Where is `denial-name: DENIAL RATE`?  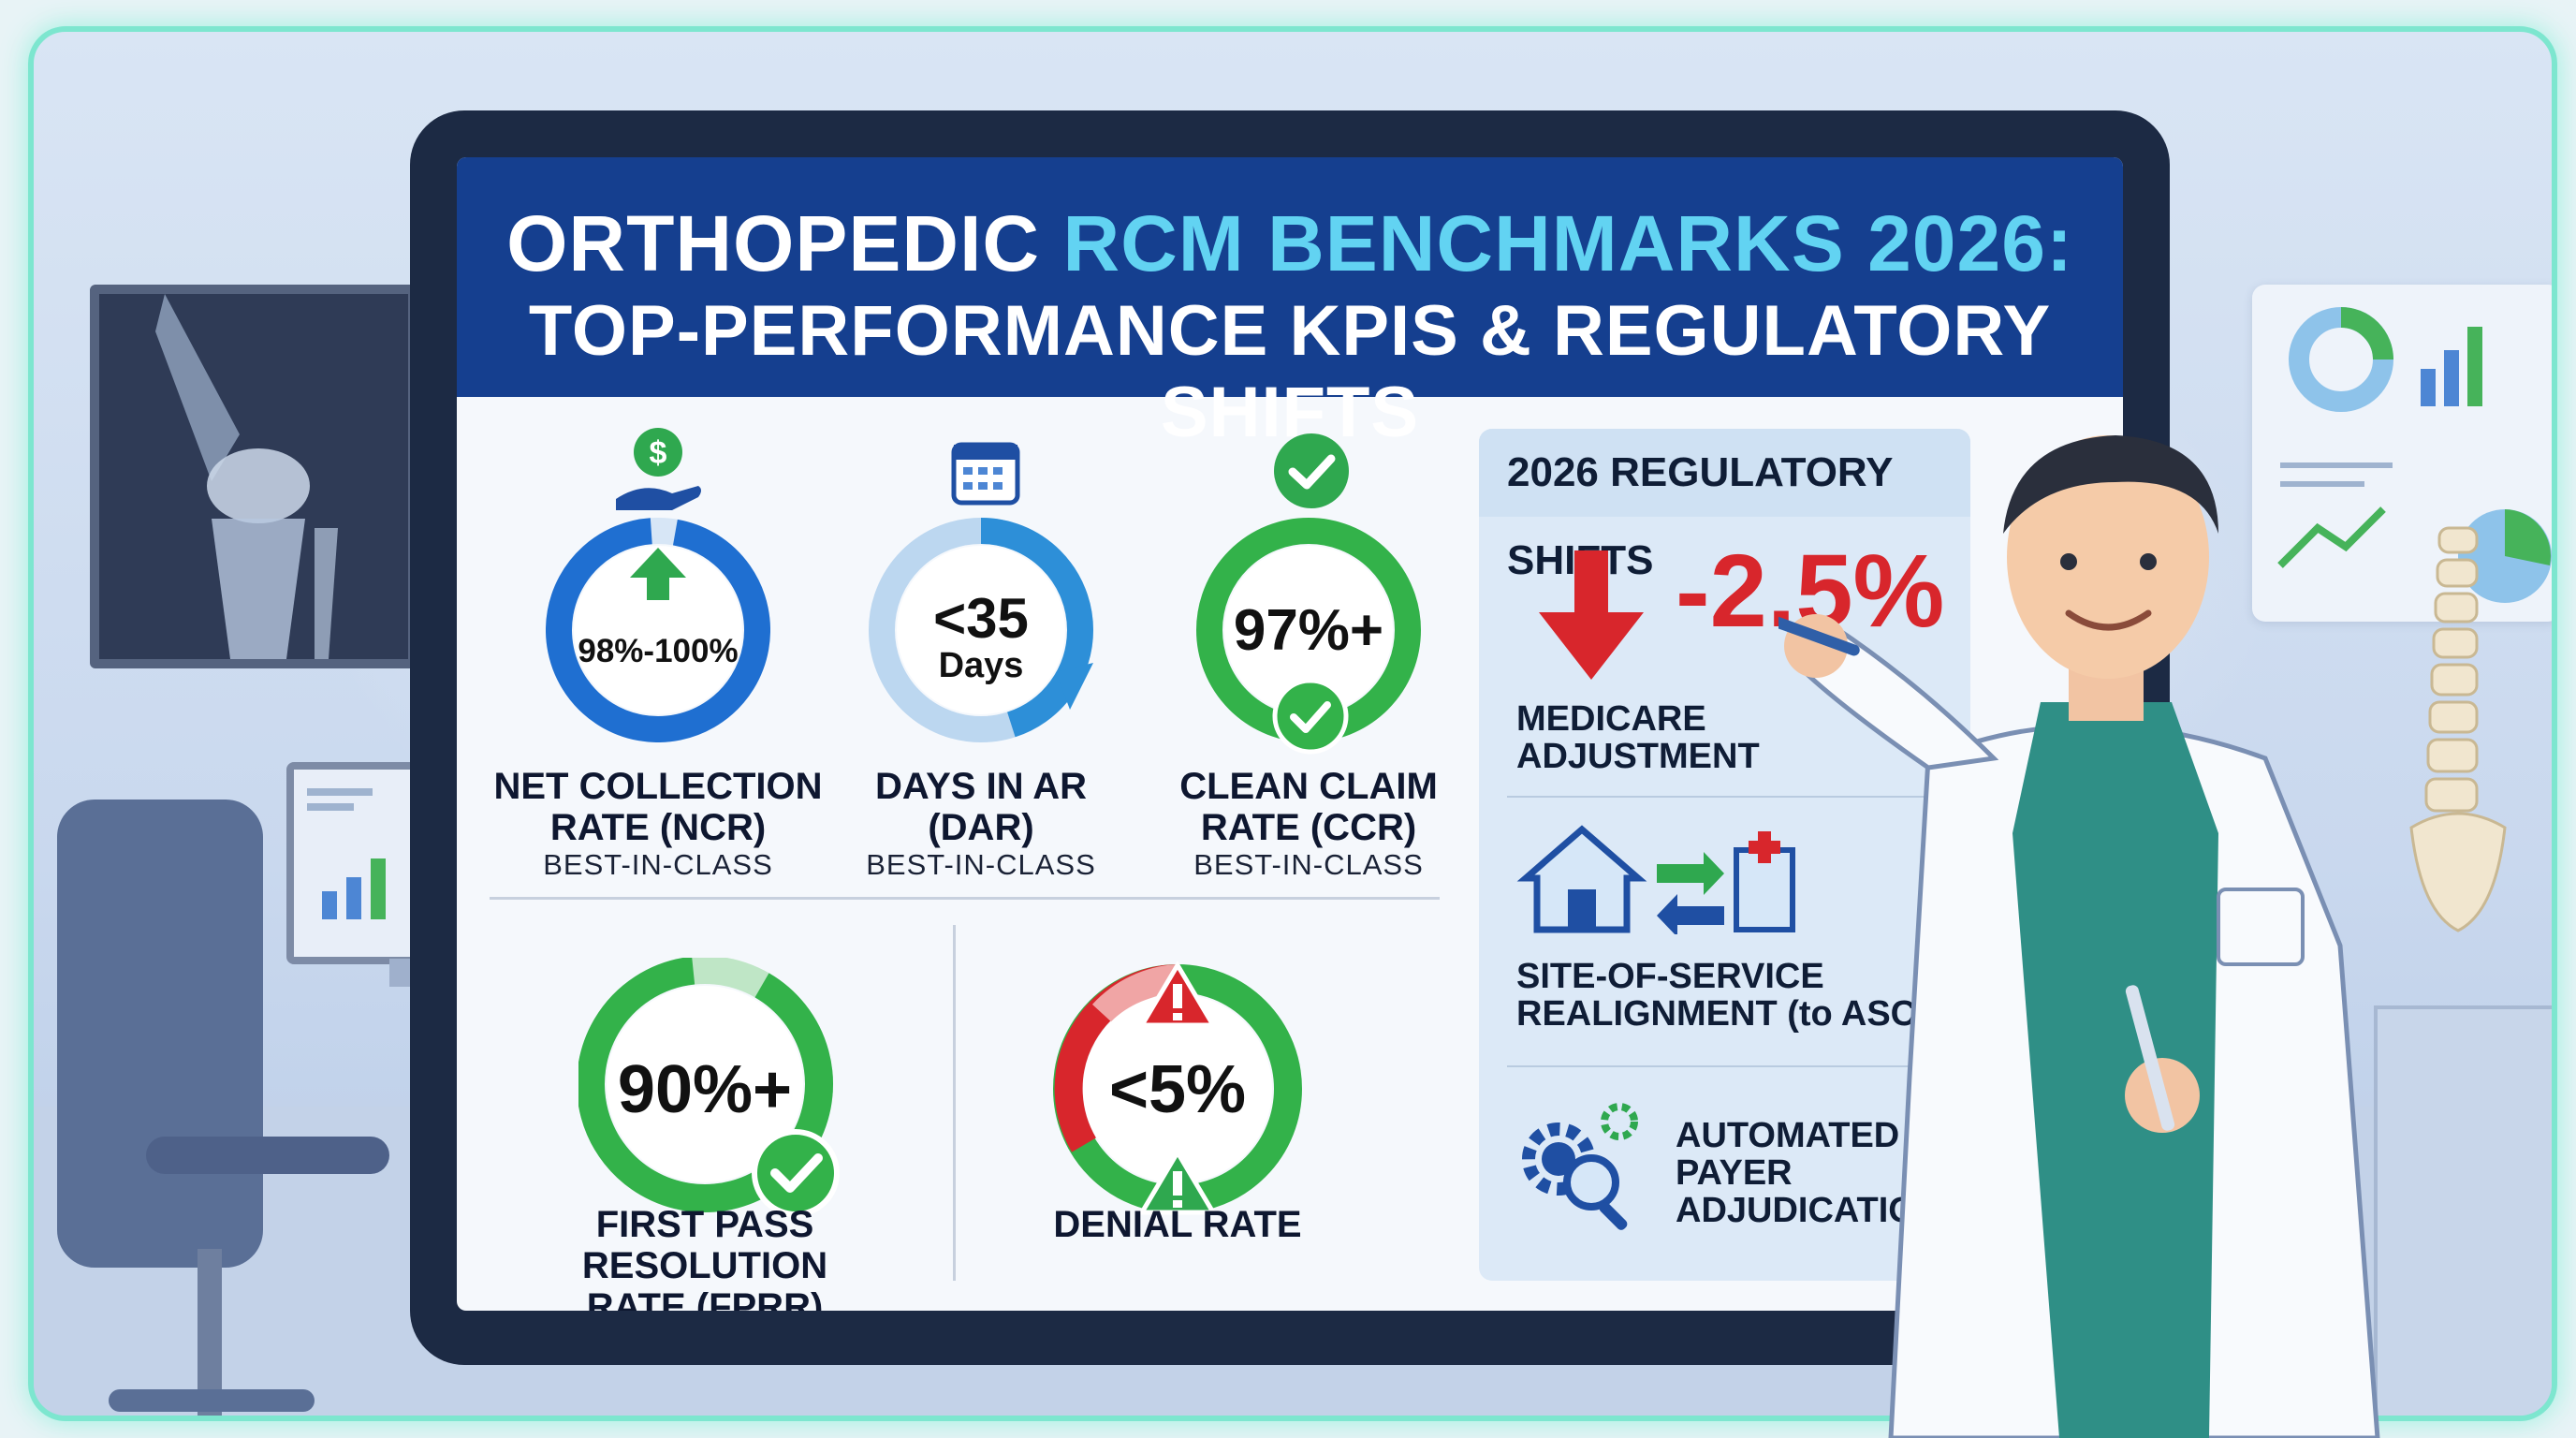 denial-name: DENIAL RATE is located at coordinates (1177, 1224).